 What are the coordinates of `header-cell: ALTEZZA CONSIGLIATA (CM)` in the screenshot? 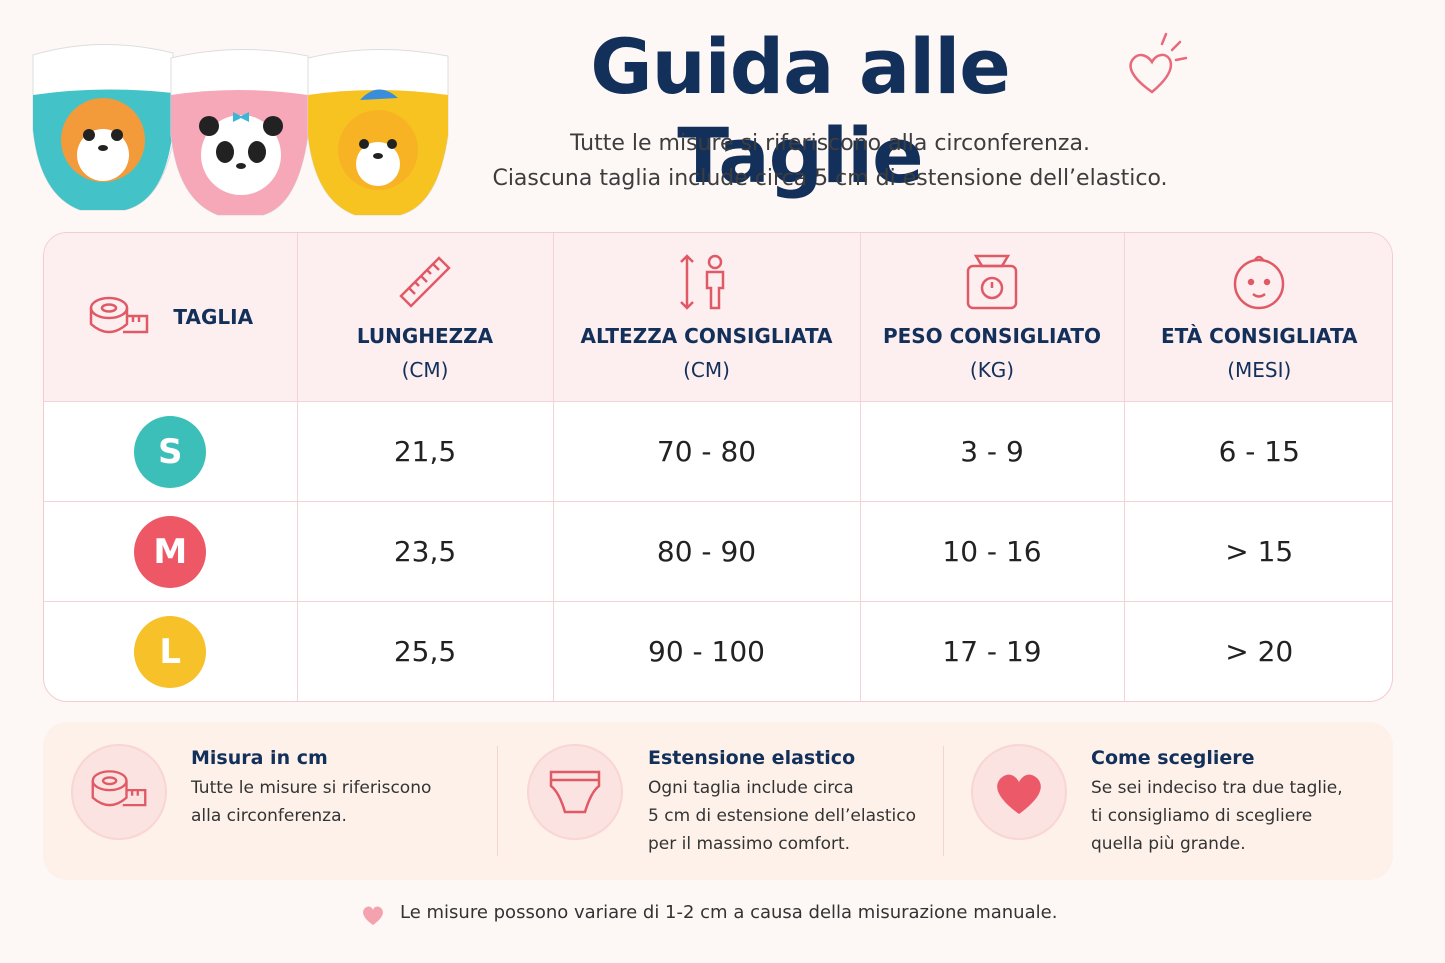 It's located at (706, 317).